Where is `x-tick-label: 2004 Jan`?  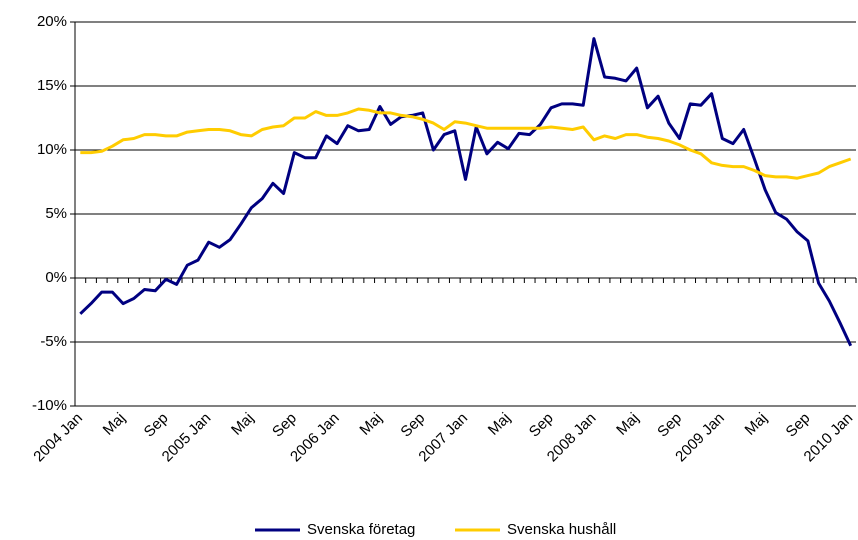
x-tick-label: 2004 Jan is located at coordinates (58, 438).